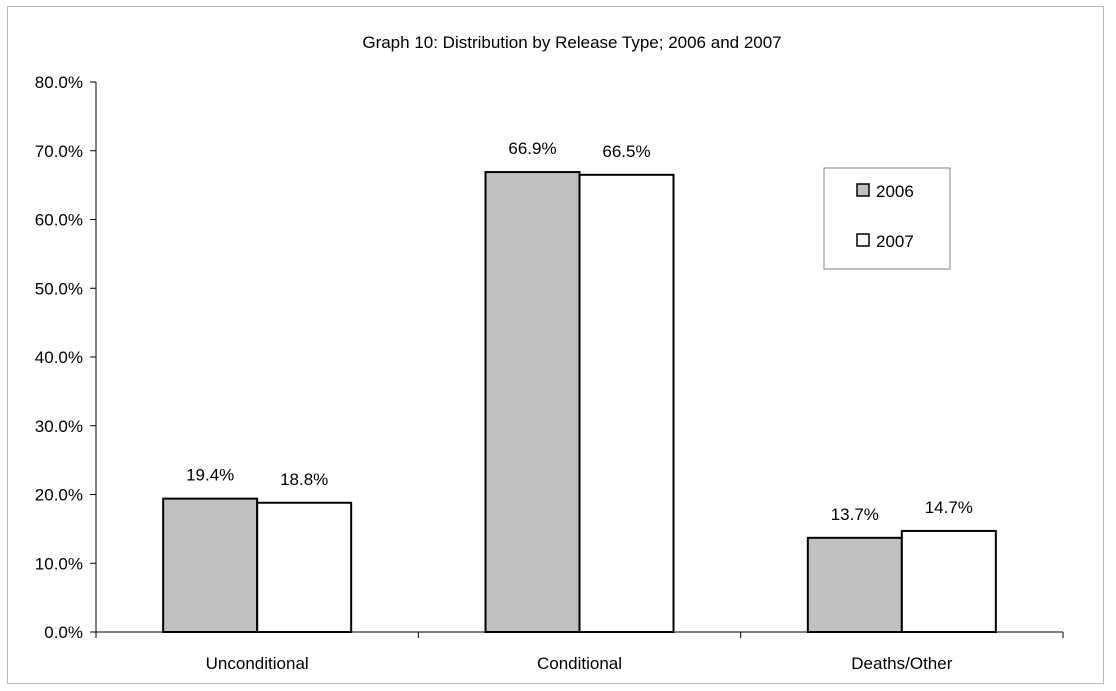 The height and width of the screenshot is (691, 1116). I want to click on x-tick-label: Deaths/Other, so click(901, 663).